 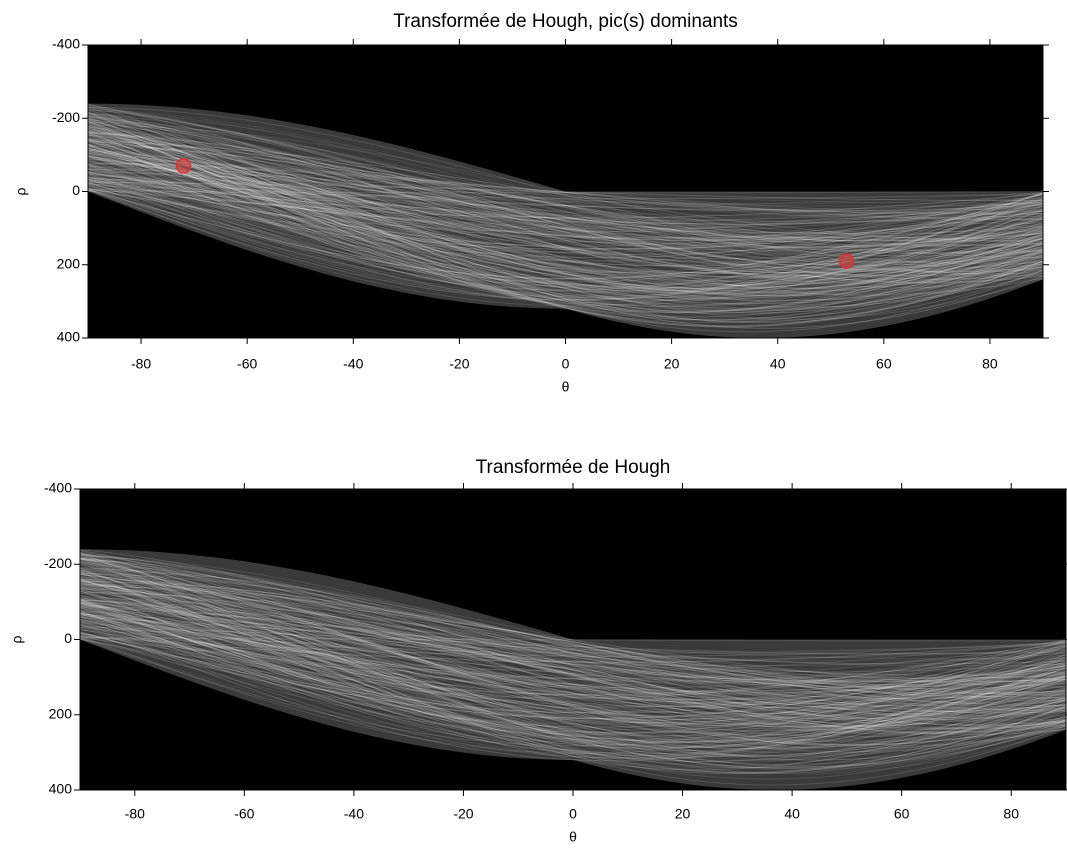 What do you see at coordinates (61, 713) in the screenshot?
I see `y-tick-label: 200` at bounding box center [61, 713].